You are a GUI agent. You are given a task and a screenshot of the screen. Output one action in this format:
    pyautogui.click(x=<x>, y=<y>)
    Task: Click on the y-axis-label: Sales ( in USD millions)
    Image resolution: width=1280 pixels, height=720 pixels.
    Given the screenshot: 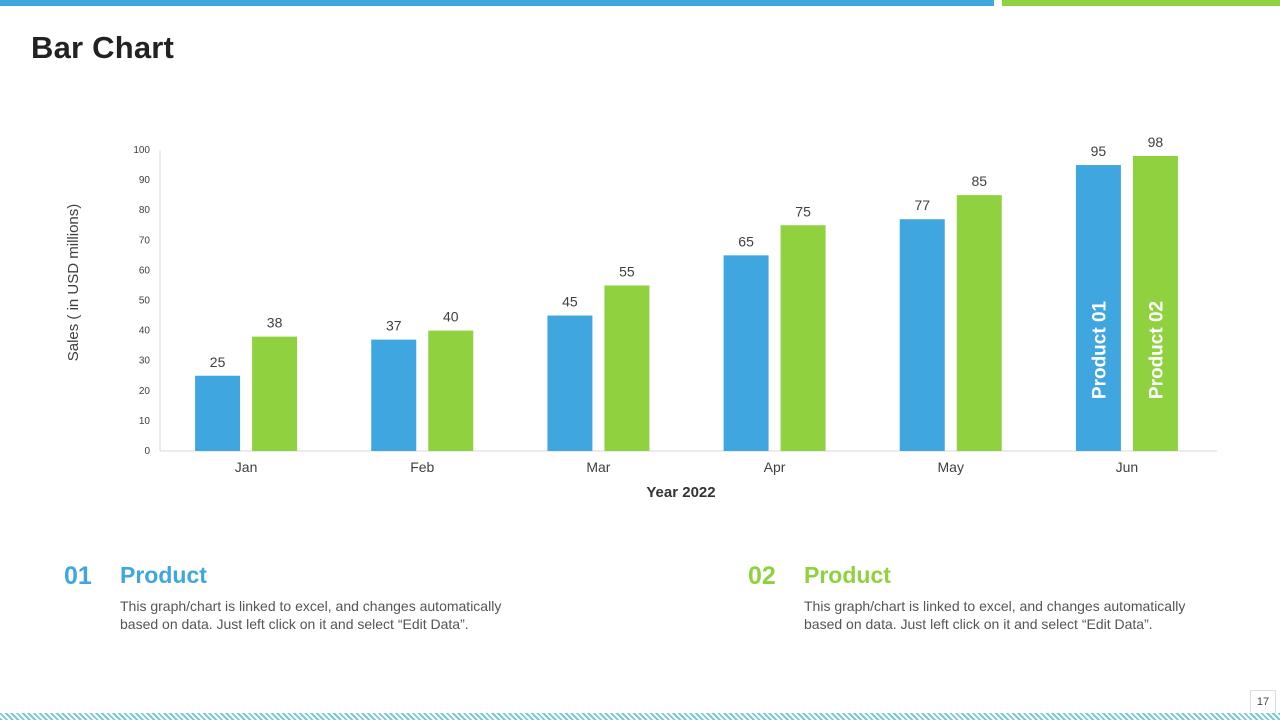 What is the action you would take?
    pyautogui.click(x=73, y=283)
    